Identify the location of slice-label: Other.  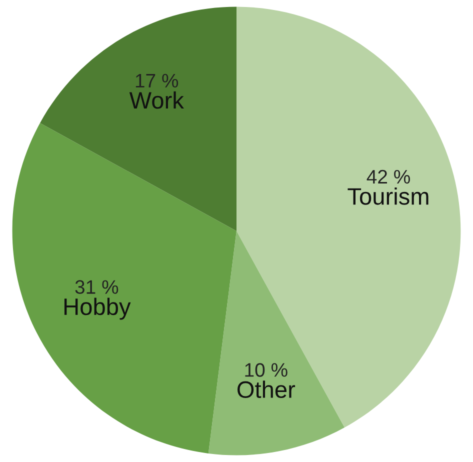
(267, 389).